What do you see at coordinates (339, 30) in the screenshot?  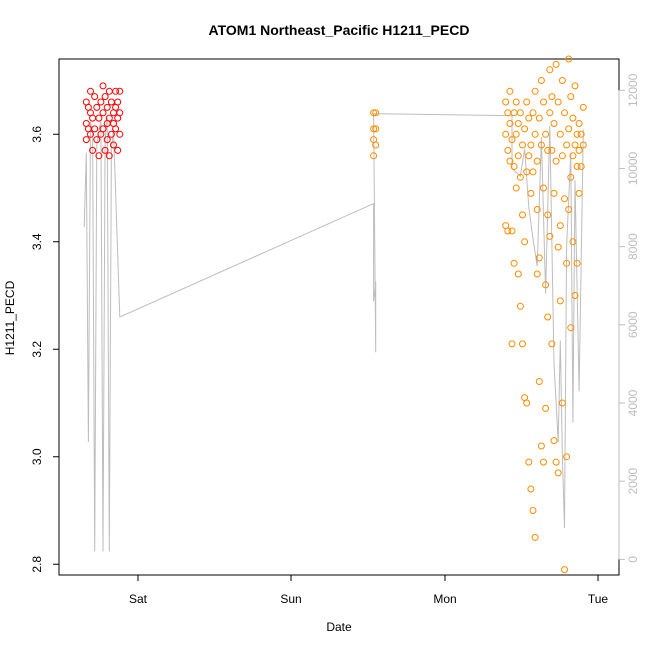 I see `chart-title: ATOM1 Northeast_Pacific H1211_PECD` at bounding box center [339, 30].